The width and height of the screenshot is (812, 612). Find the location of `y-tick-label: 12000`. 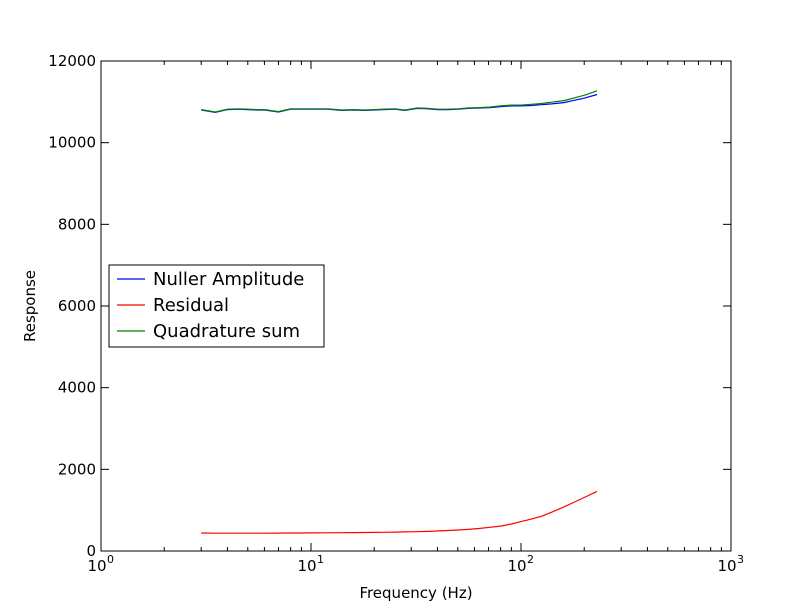

y-tick-label: 12000 is located at coordinates (72, 61).